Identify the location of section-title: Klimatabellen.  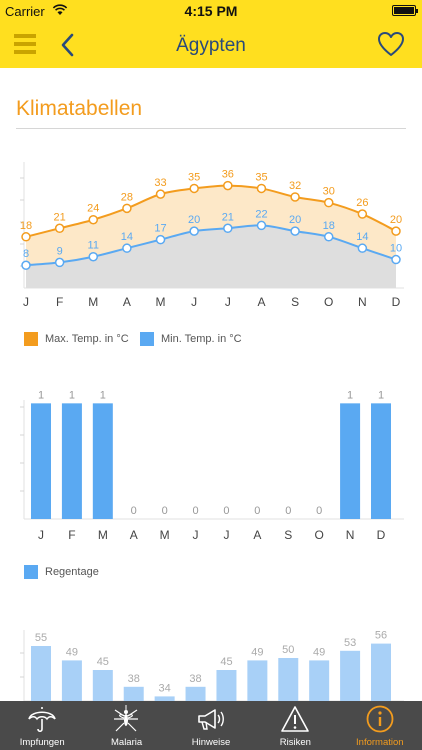
(79, 108).